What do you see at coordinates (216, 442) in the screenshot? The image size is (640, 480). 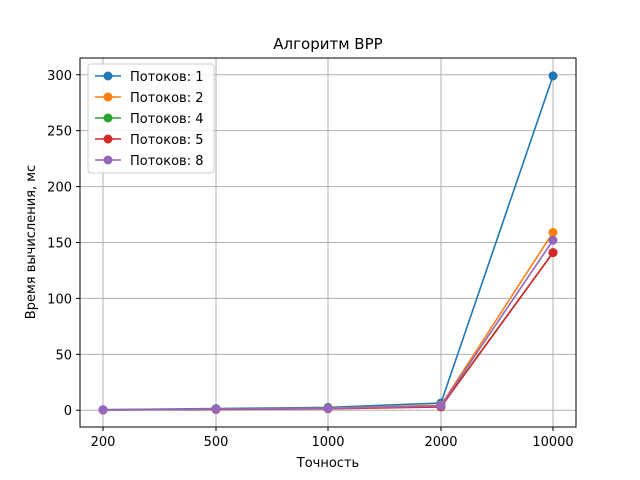 I see `x-tick-label: 500` at bounding box center [216, 442].